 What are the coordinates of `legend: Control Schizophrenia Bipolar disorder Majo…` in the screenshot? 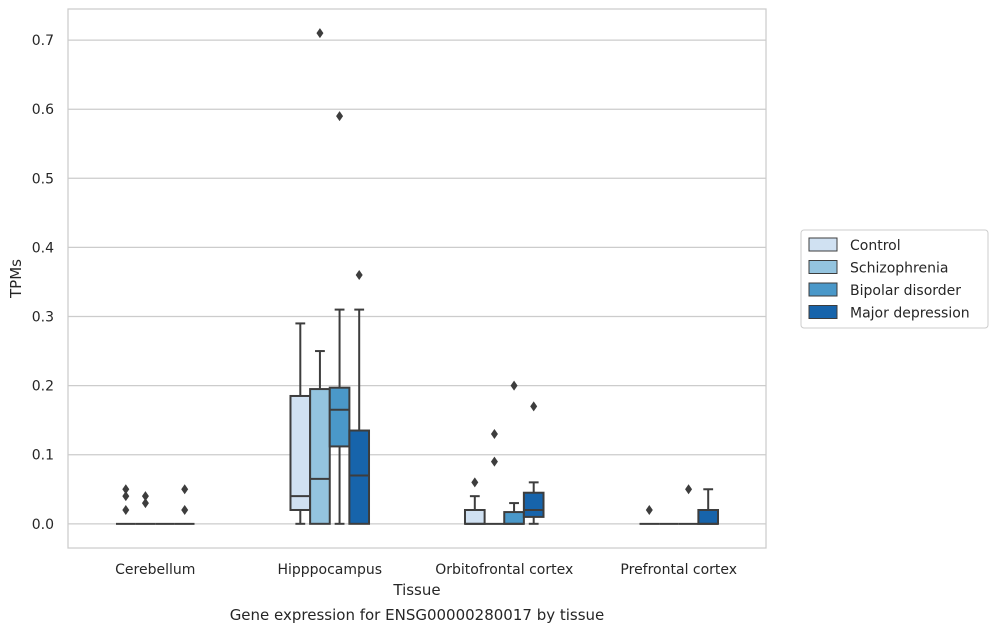 It's located at (894, 279).